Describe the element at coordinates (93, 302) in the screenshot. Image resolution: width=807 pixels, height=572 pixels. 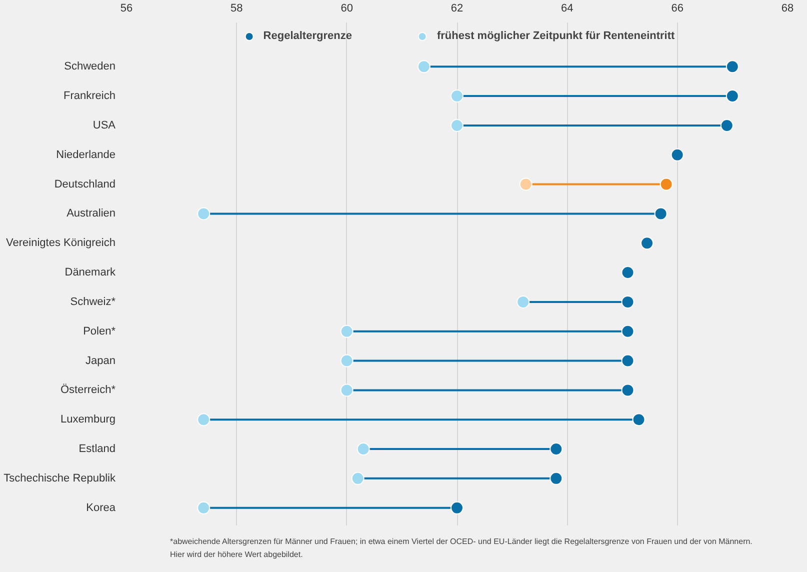
I see `y-tick-label: Schweiz*` at that location.